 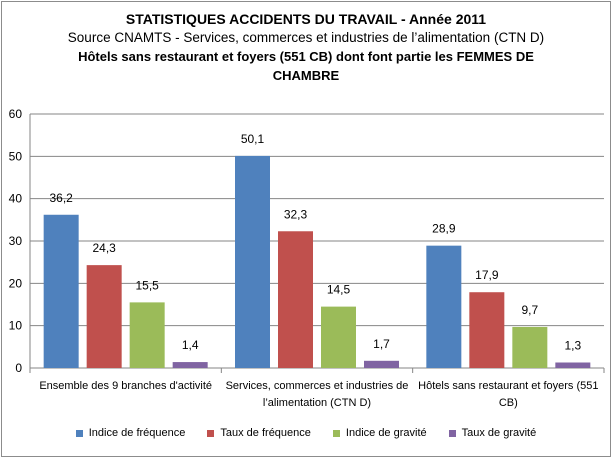 What do you see at coordinates (190, 345) in the screenshot?
I see `data-label: 1,4` at bounding box center [190, 345].